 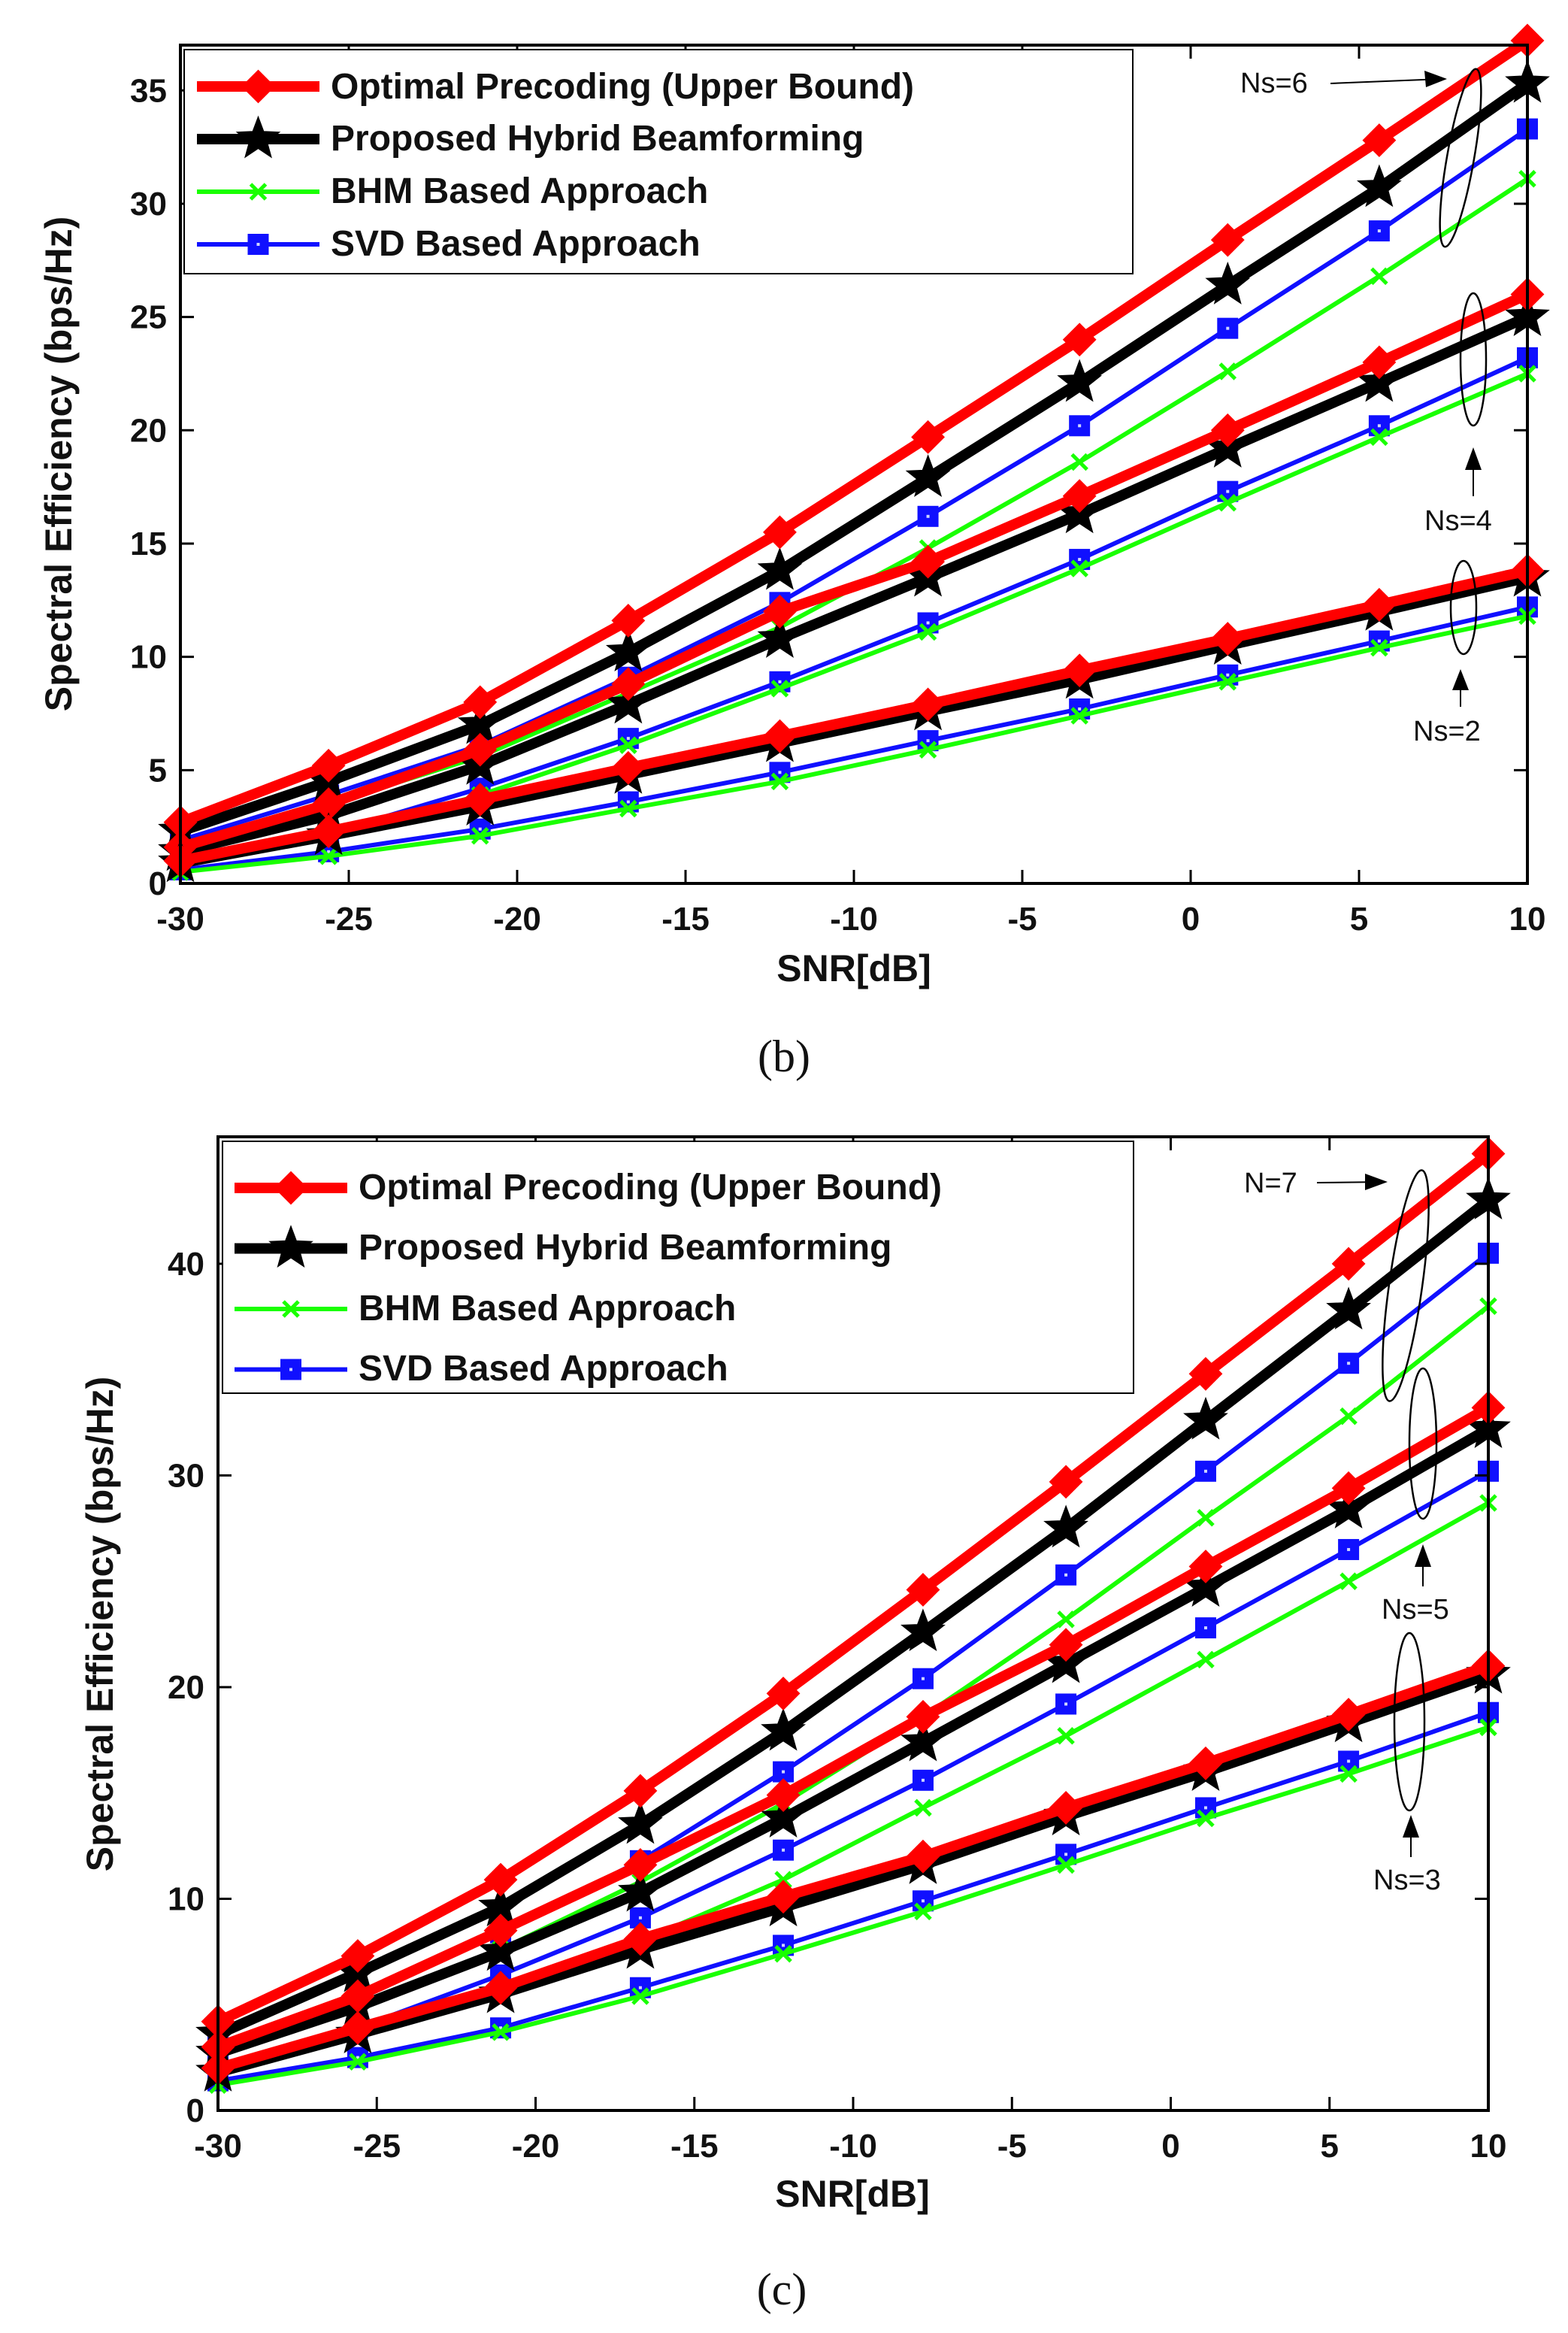 What do you see at coordinates (186, 1687) in the screenshot?
I see `y-tick-label-c-2: 20` at bounding box center [186, 1687].